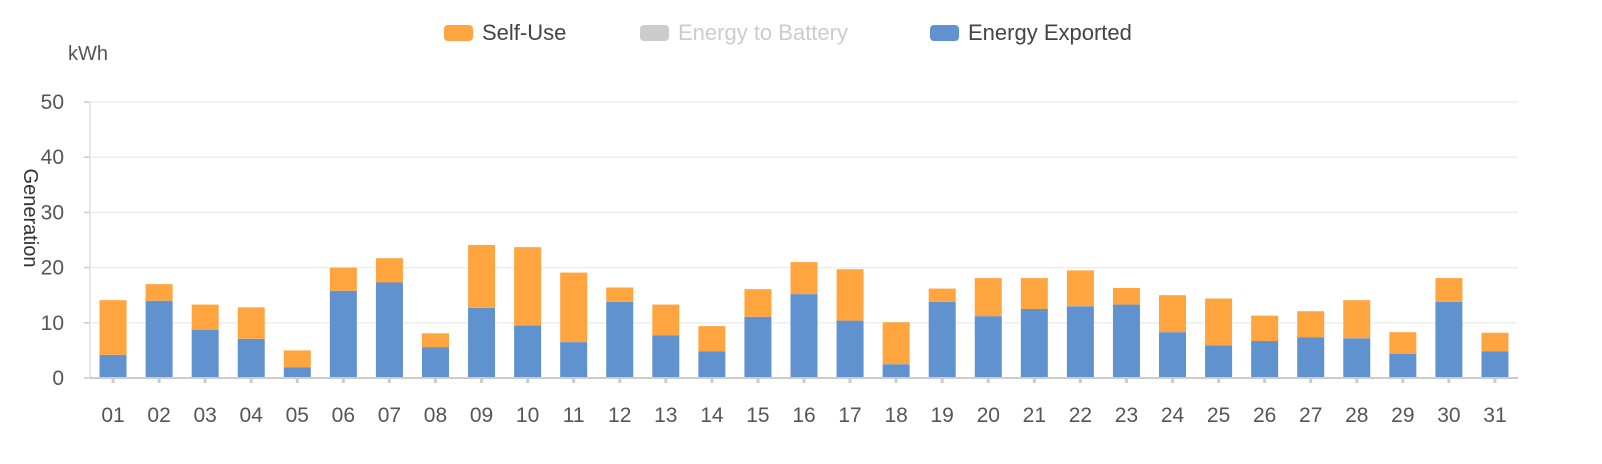  What do you see at coordinates (1356, 415) in the screenshot?
I see `x-tick-label: 28` at bounding box center [1356, 415].